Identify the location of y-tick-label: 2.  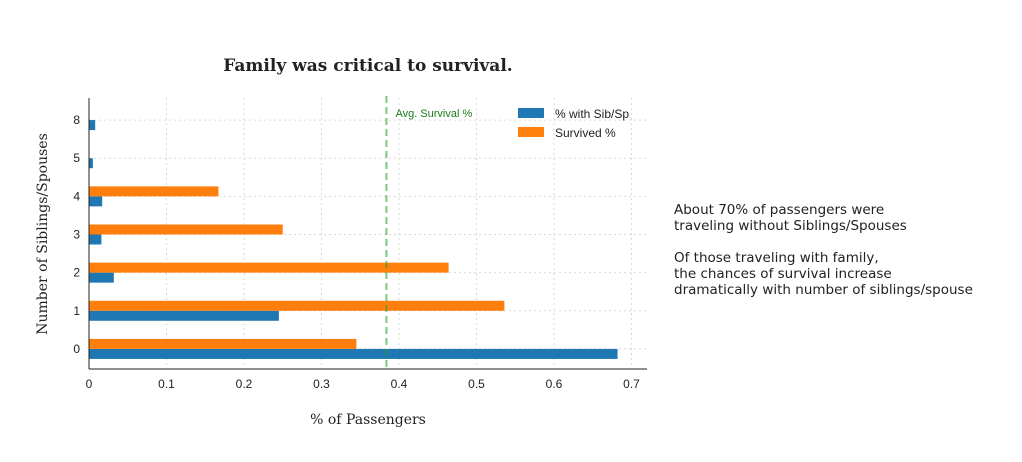
(76, 273).